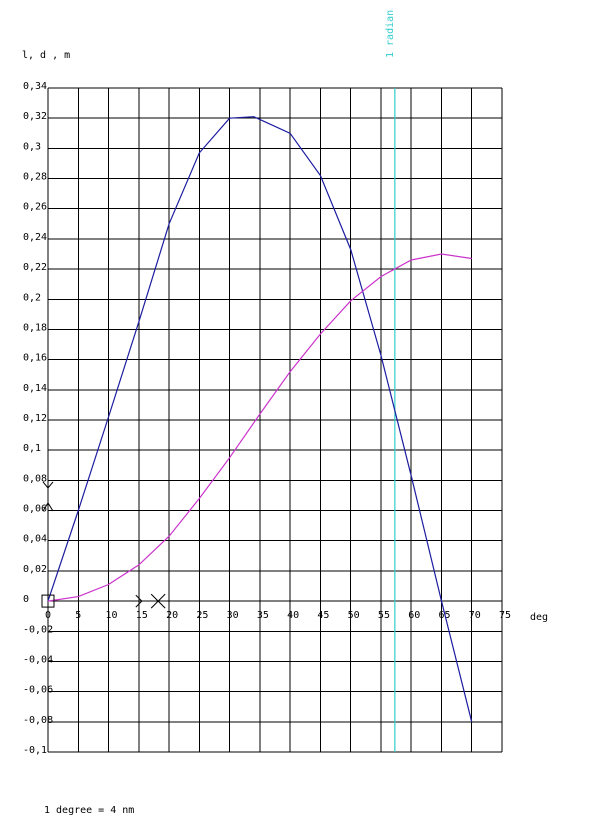 The height and width of the screenshot is (824, 594). I want to click on radian-reference: 1 radian, so click(390, 381).